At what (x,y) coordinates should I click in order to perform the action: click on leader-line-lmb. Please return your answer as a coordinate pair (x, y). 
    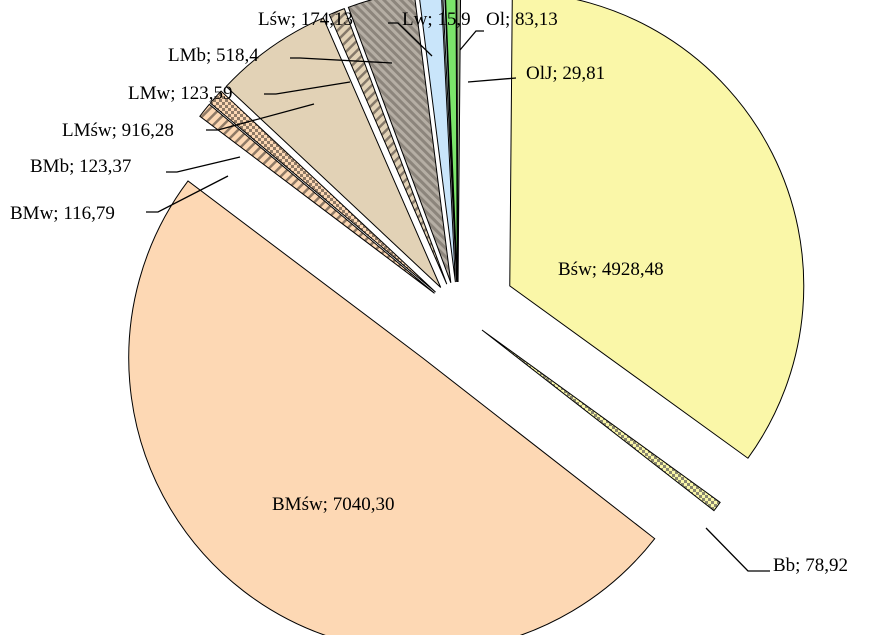
    Looking at the image, I should click on (341, 60).